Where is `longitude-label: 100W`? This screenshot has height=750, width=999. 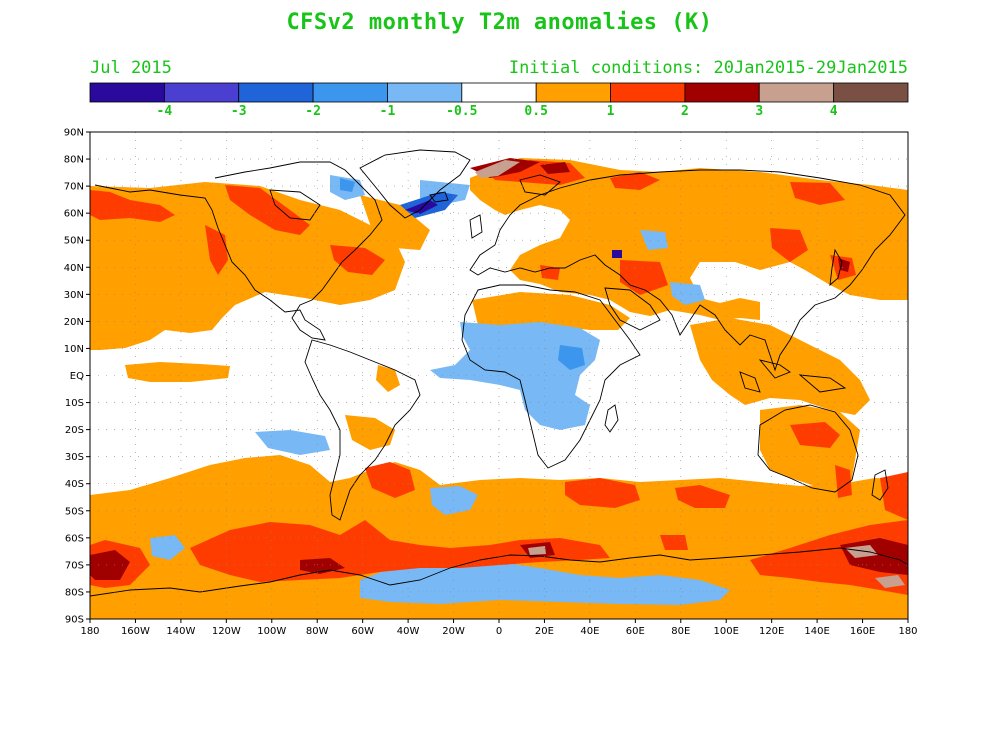
longitude-label: 100W is located at coordinates (271, 631).